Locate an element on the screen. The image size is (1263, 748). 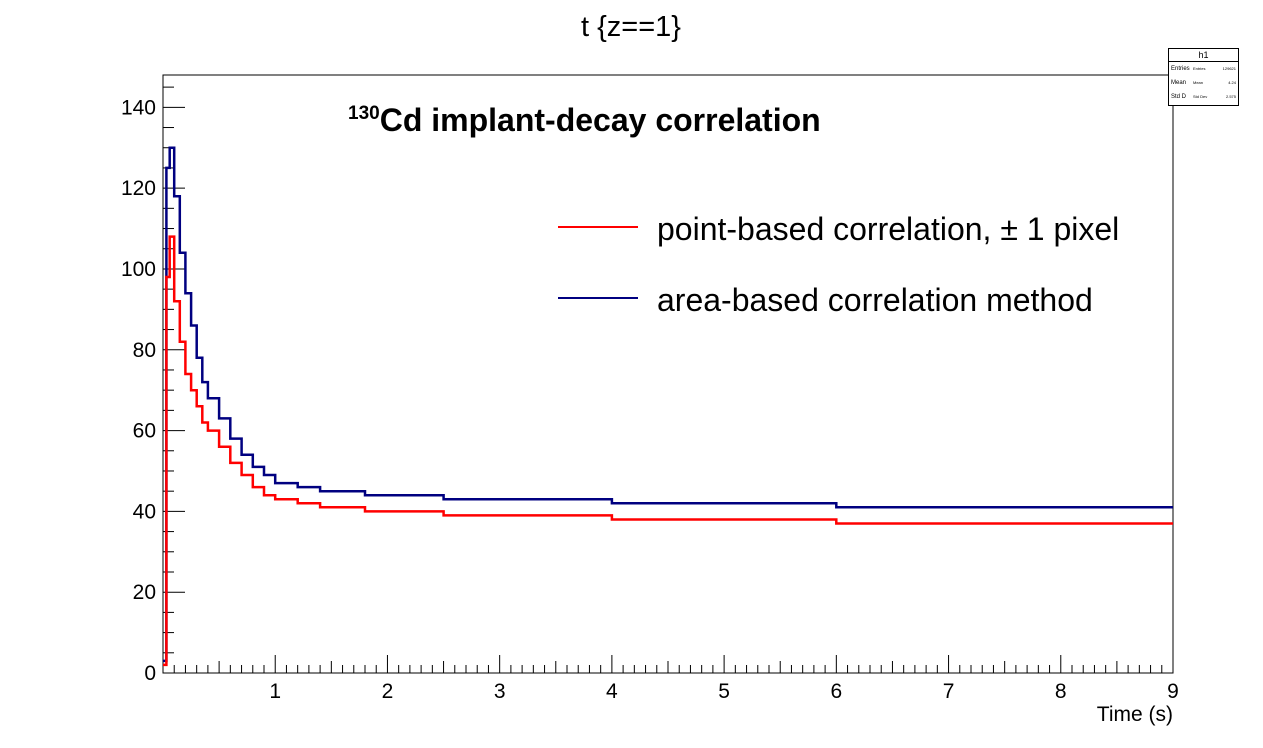
x-tick-label: 6 is located at coordinates (836, 691).